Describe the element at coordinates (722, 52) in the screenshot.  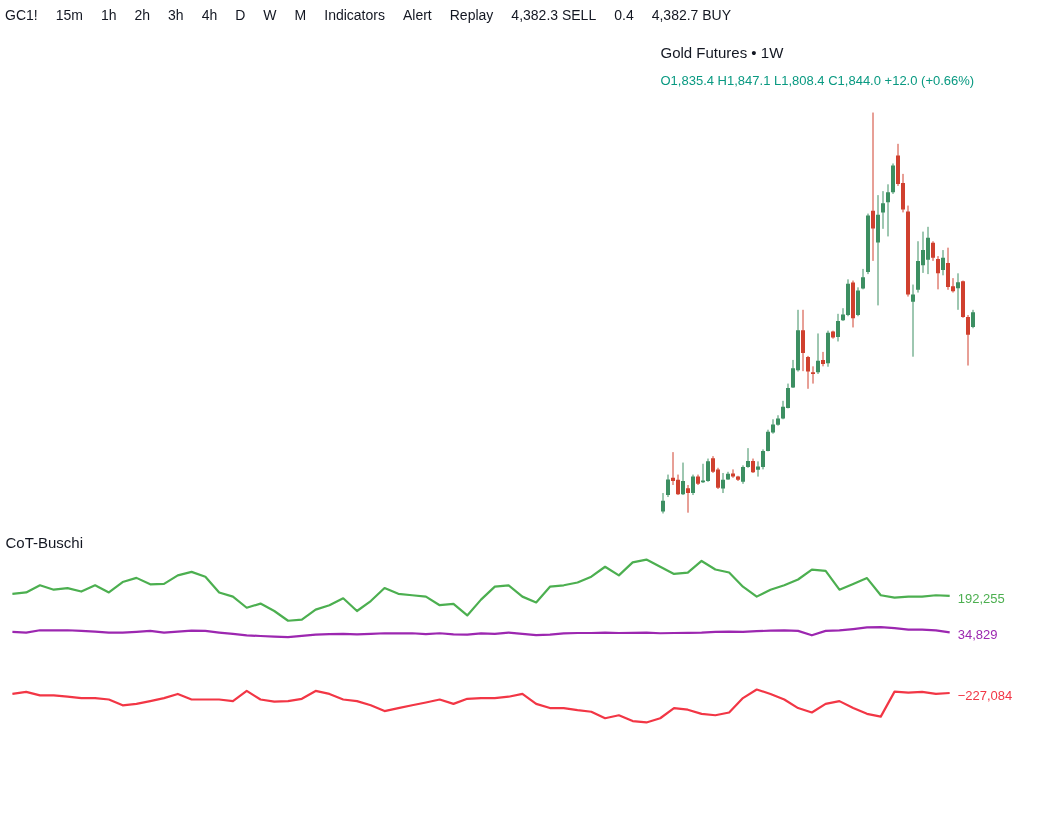
I see `chart-title: Gold Futures • 1W` at that location.